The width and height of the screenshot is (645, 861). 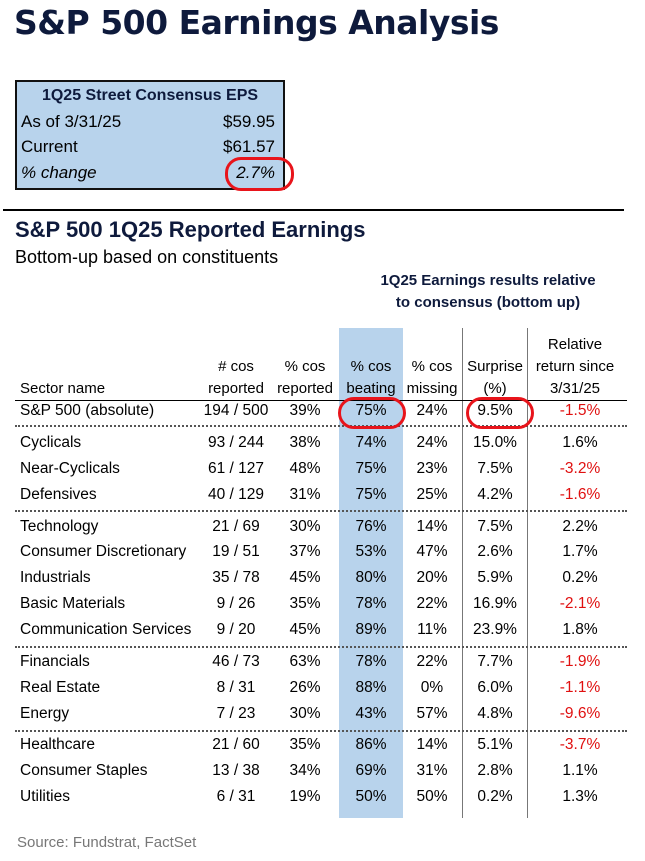 I want to click on cell-missing: 57%, so click(x=432, y=713).